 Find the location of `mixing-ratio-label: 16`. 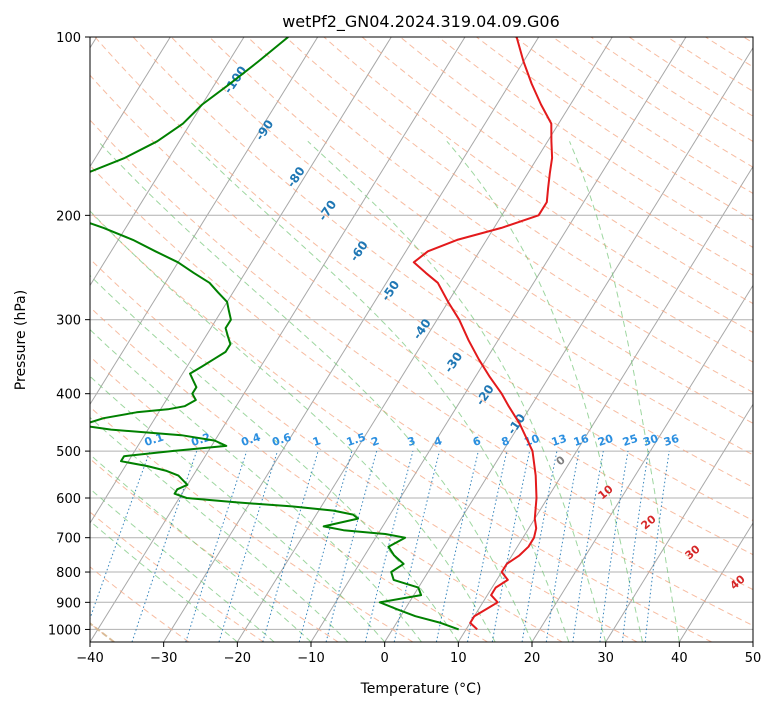

mixing-ratio-label: 16 is located at coordinates (581, 440).